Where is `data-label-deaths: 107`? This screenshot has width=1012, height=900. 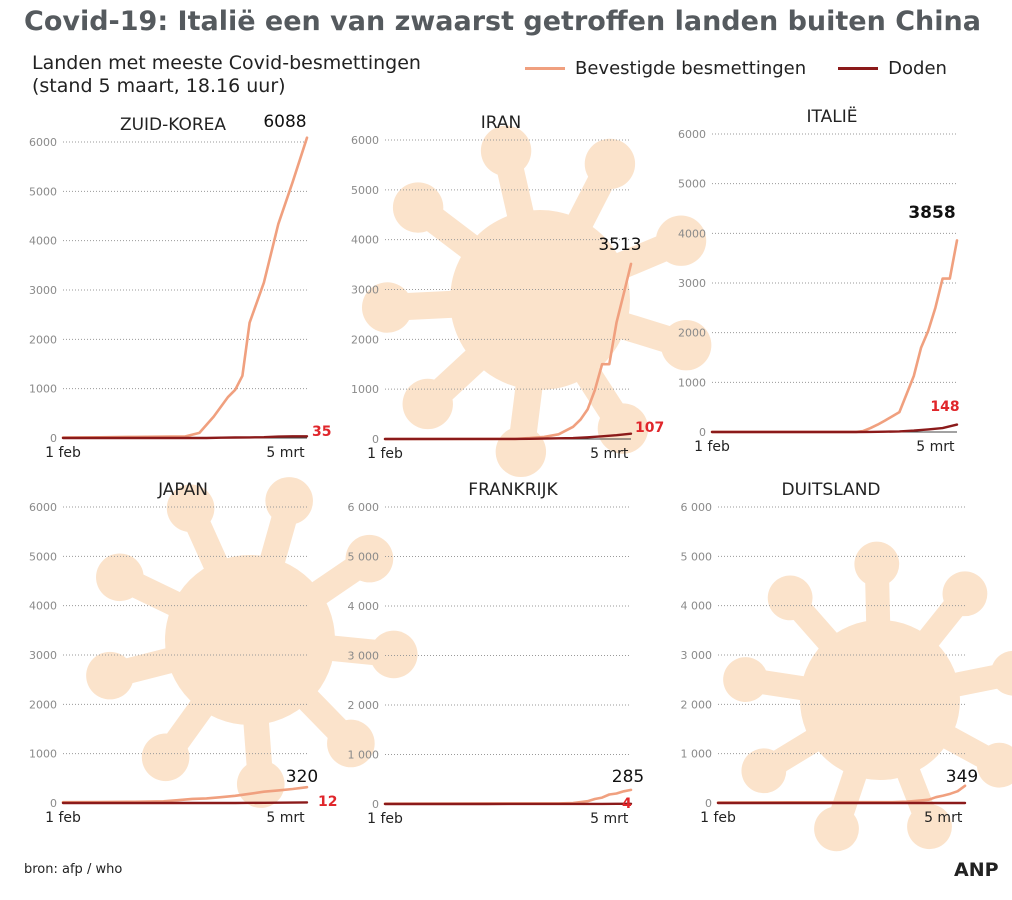 data-label-deaths: 107 is located at coordinates (649, 428).